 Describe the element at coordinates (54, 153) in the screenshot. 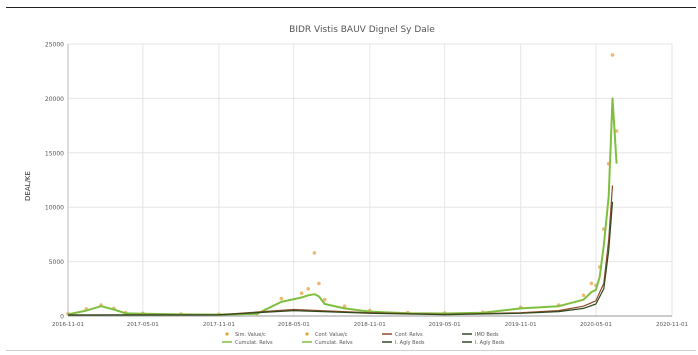

I see `y-tick-label: 15000` at that location.